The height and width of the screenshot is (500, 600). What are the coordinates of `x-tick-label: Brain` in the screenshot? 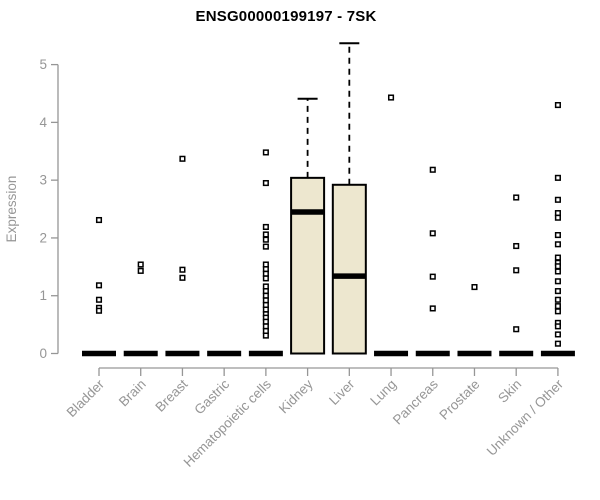 It's located at (132, 393).